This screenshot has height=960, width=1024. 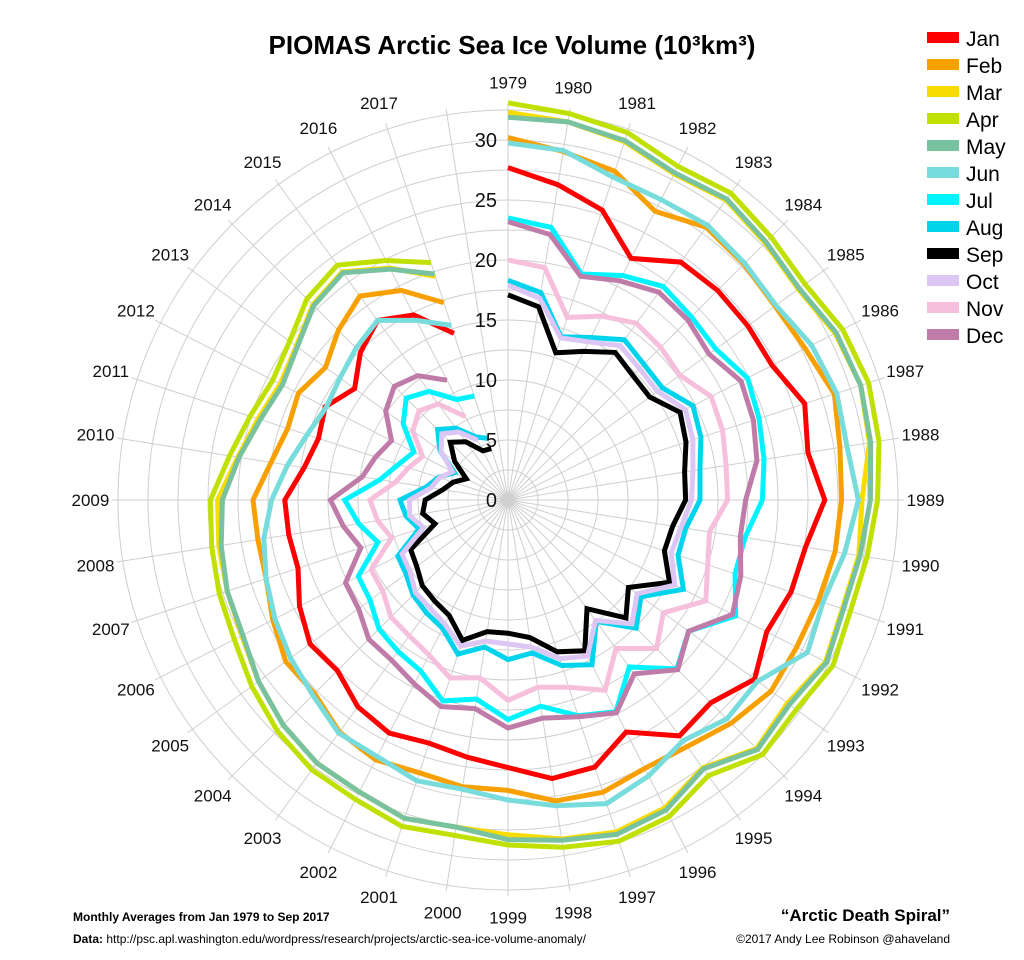 I want to click on year-label: 1986, so click(x=880, y=310).